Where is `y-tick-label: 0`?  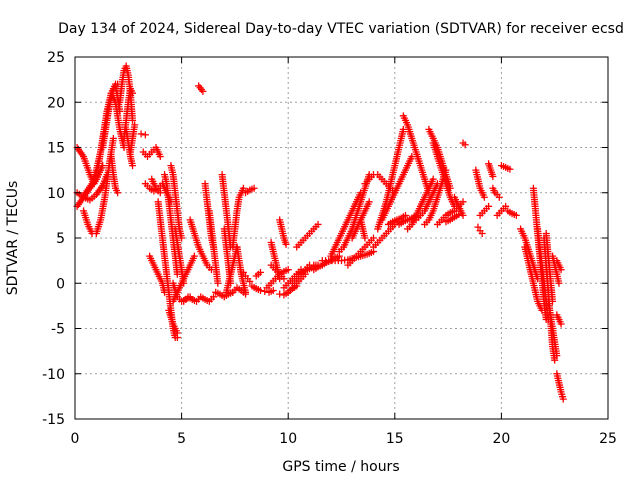
y-tick-label: 0 is located at coordinates (60, 284).